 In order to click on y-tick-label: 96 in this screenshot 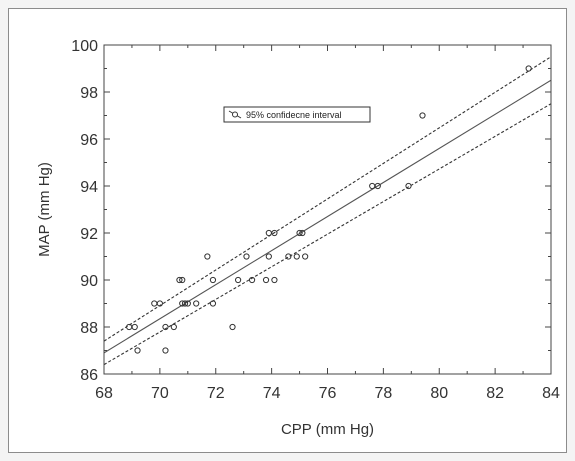, I will do `click(89, 140)`.